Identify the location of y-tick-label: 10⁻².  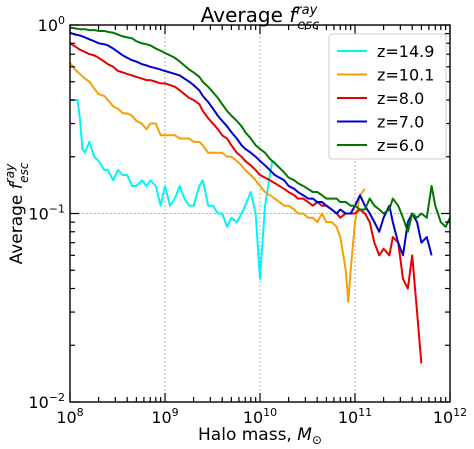
(46, 401).